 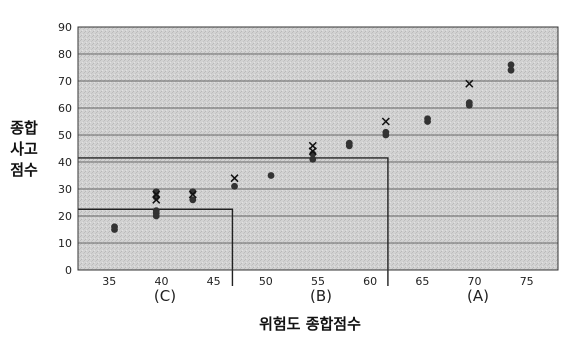 What do you see at coordinates (24, 149) in the screenshot?
I see `y-axis-title-line-2: 사고` at bounding box center [24, 149].